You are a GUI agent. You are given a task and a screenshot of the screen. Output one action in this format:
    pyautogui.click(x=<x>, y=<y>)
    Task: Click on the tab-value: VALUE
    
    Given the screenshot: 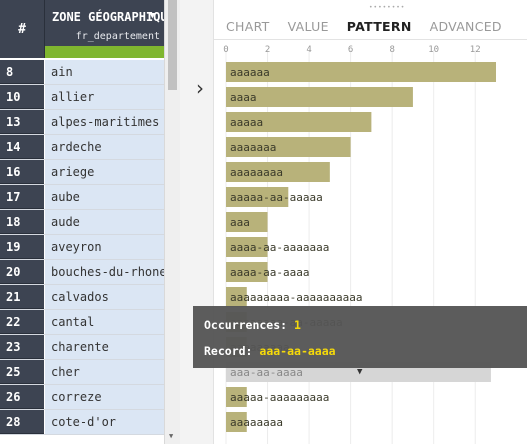 What is the action you would take?
    pyautogui.click(x=308, y=26)
    